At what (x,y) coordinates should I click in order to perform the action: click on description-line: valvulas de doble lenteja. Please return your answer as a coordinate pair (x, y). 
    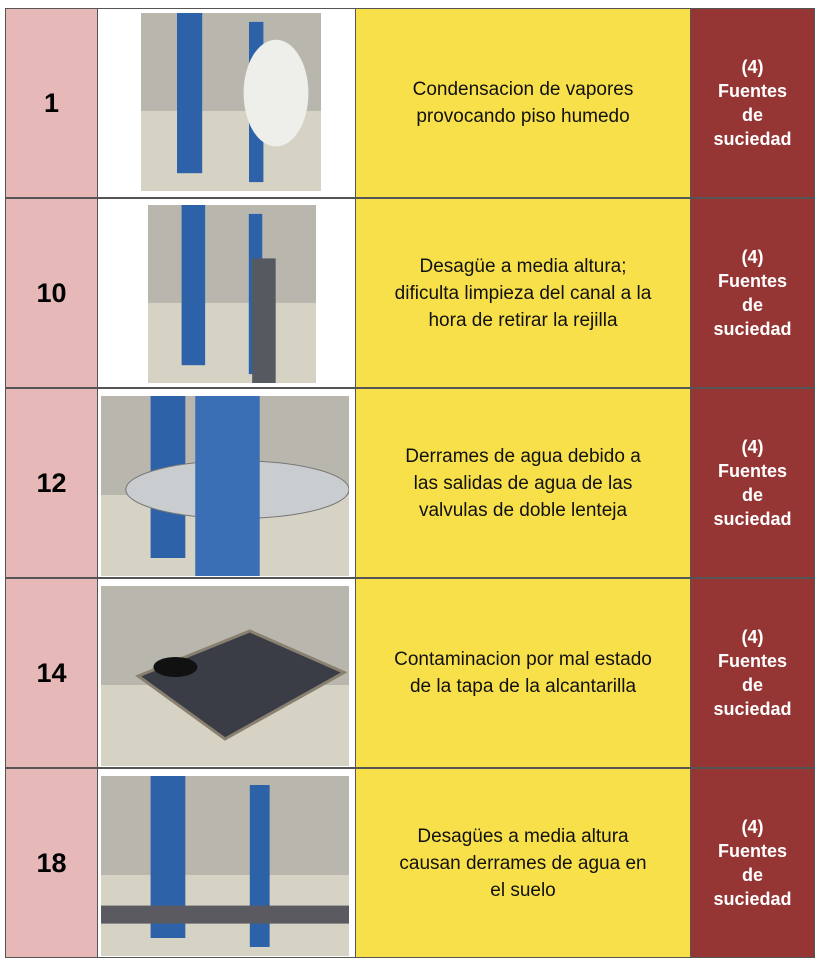
    Looking at the image, I should click on (523, 510).